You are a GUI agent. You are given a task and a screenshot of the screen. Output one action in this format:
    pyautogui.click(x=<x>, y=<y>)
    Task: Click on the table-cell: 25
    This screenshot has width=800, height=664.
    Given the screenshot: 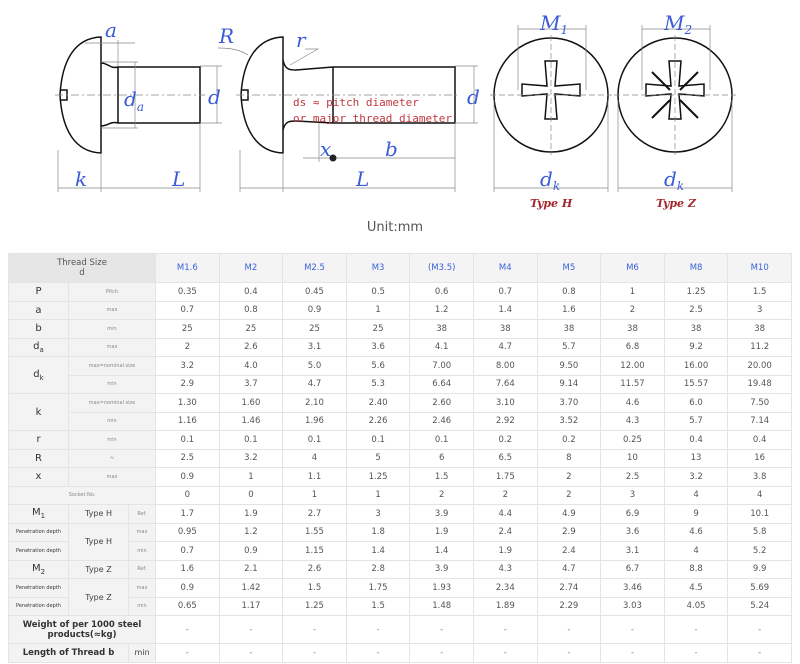 What is the action you would take?
    pyautogui.click(x=251, y=329)
    